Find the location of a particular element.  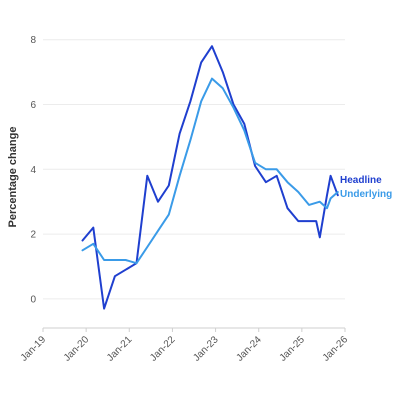

x-tick-label: Jan-23 is located at coordinates (206, 349).